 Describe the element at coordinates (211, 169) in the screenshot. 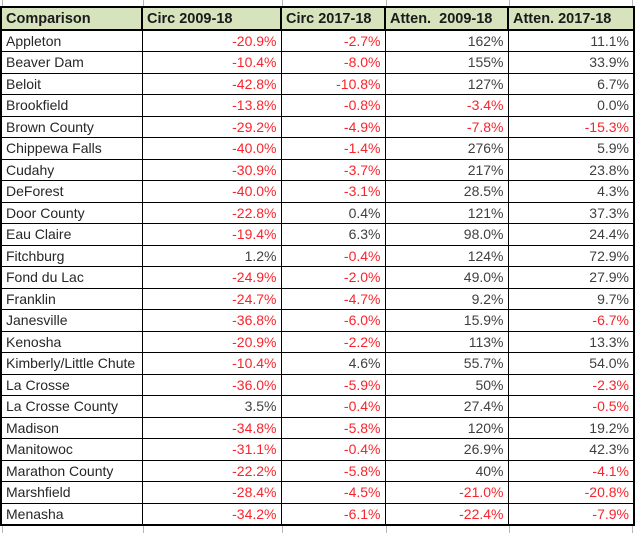

I see `cell-value: -30.9%` at that location.